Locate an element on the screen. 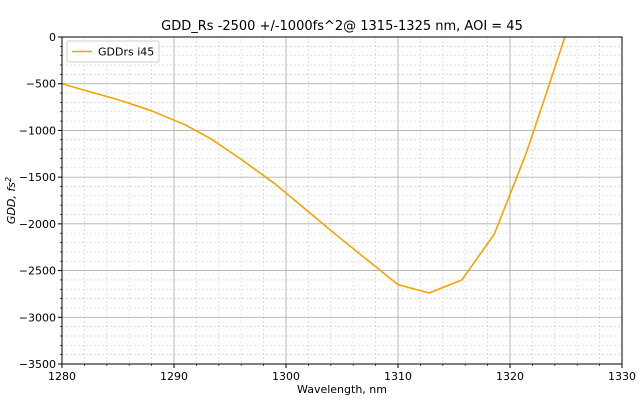  y-tick-label: −1000 is located at coordinates (37, 130).